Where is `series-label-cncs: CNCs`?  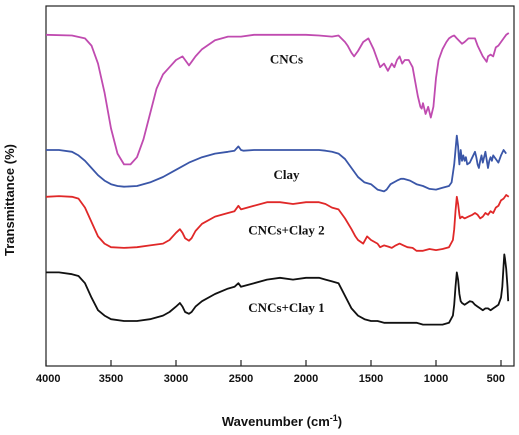
series-label-cncs: CNCs is located at coordinates (286, 59).